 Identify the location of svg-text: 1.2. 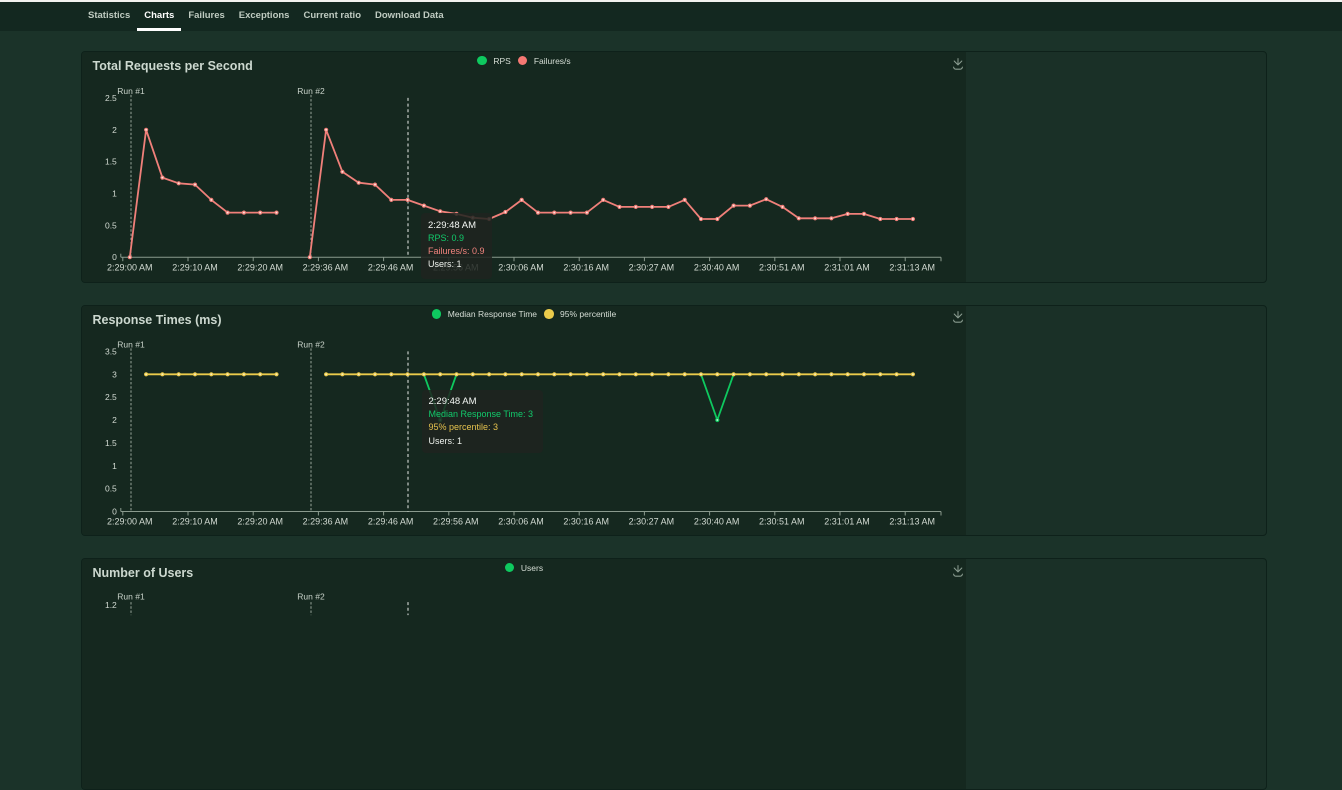
(111, 605).